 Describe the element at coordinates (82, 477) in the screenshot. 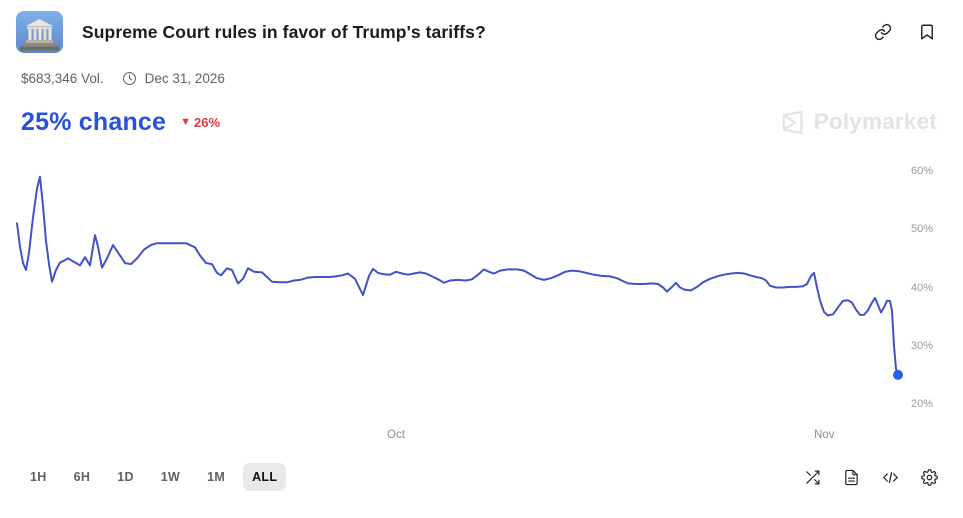

I see `range-button-6h: 6H` at that location.